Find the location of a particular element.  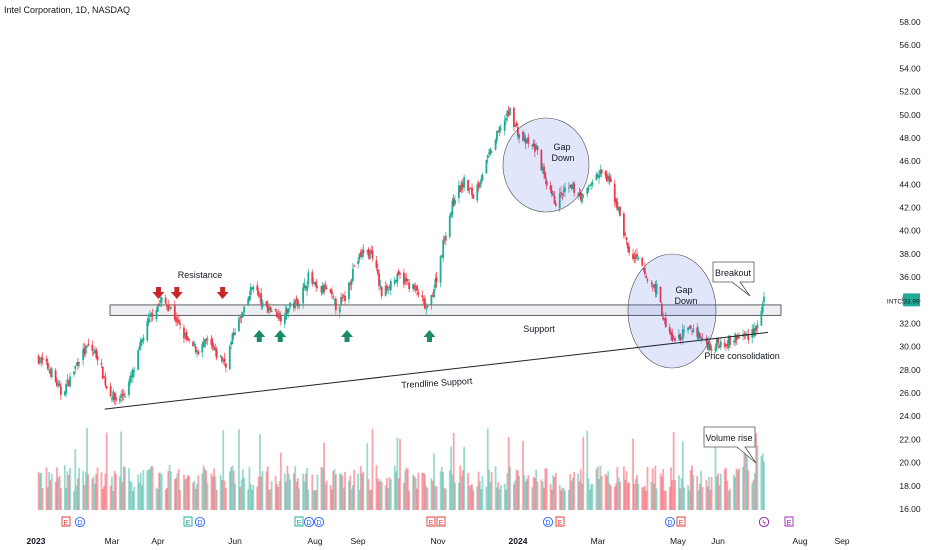

earnings-marker-shape is located at coordinates (681, 521).